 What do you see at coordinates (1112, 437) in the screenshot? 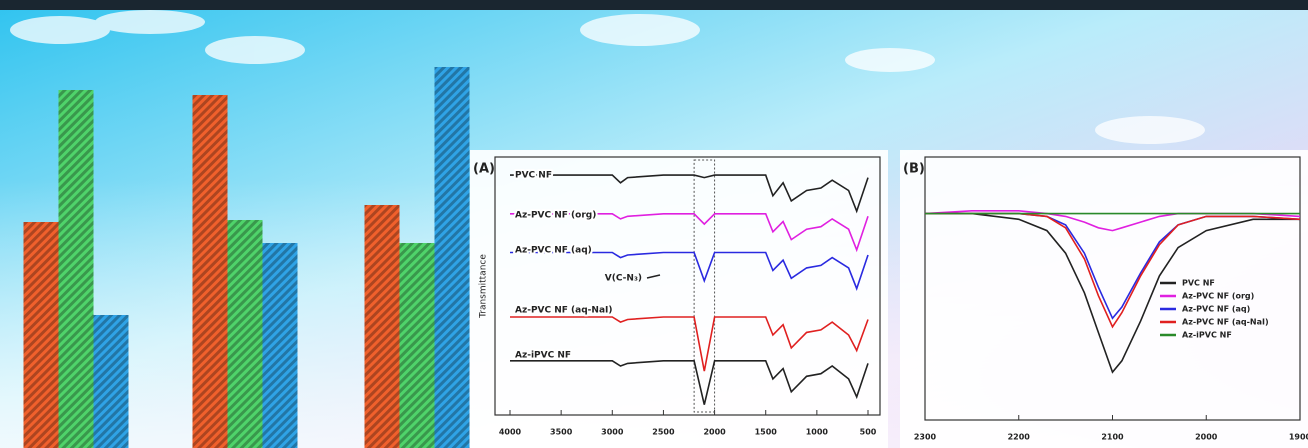
I see `x-tick-label: 2100` at bounding box center [1112, 437].